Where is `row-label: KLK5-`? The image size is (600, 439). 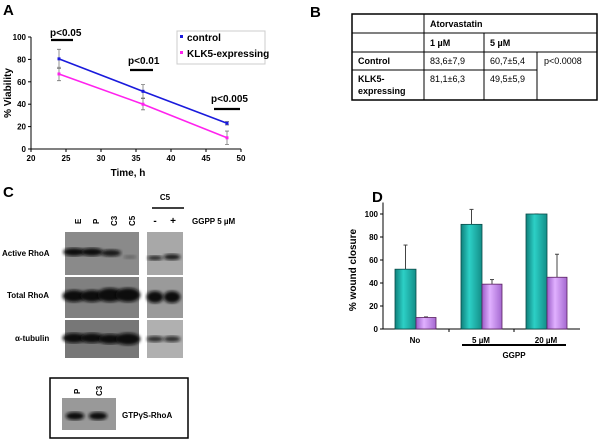 row-label: KLK5- is located at coordinates (371, 79).